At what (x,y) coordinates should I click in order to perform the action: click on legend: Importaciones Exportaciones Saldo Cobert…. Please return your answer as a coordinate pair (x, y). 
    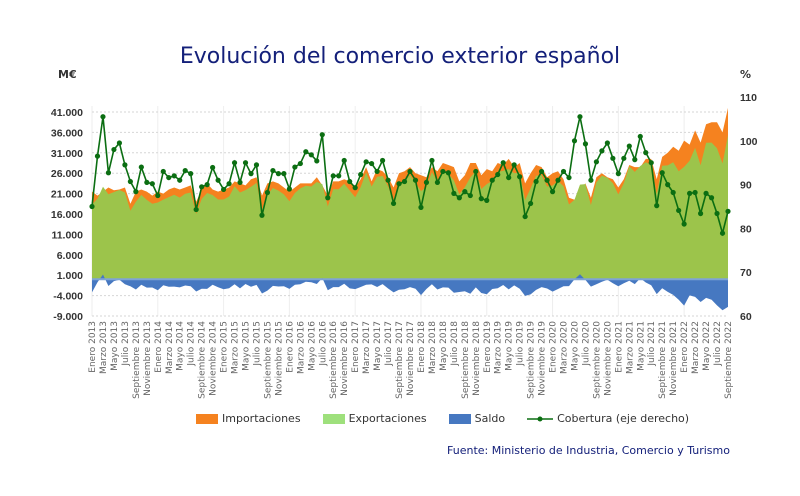
    Looking at the image, I should click on (442, 418).